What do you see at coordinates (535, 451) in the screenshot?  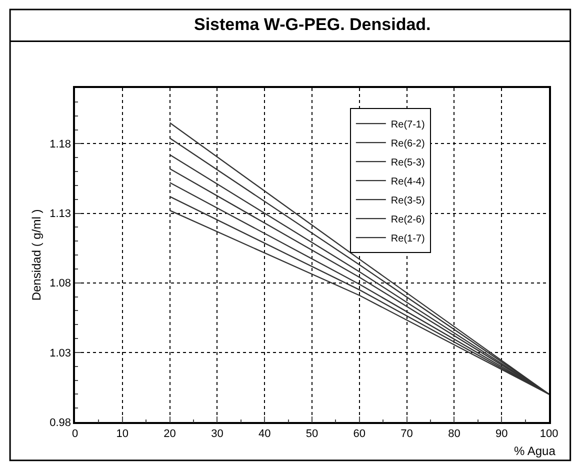 I see `x-axis-title: % Agua` at bounding box center [535, 451].